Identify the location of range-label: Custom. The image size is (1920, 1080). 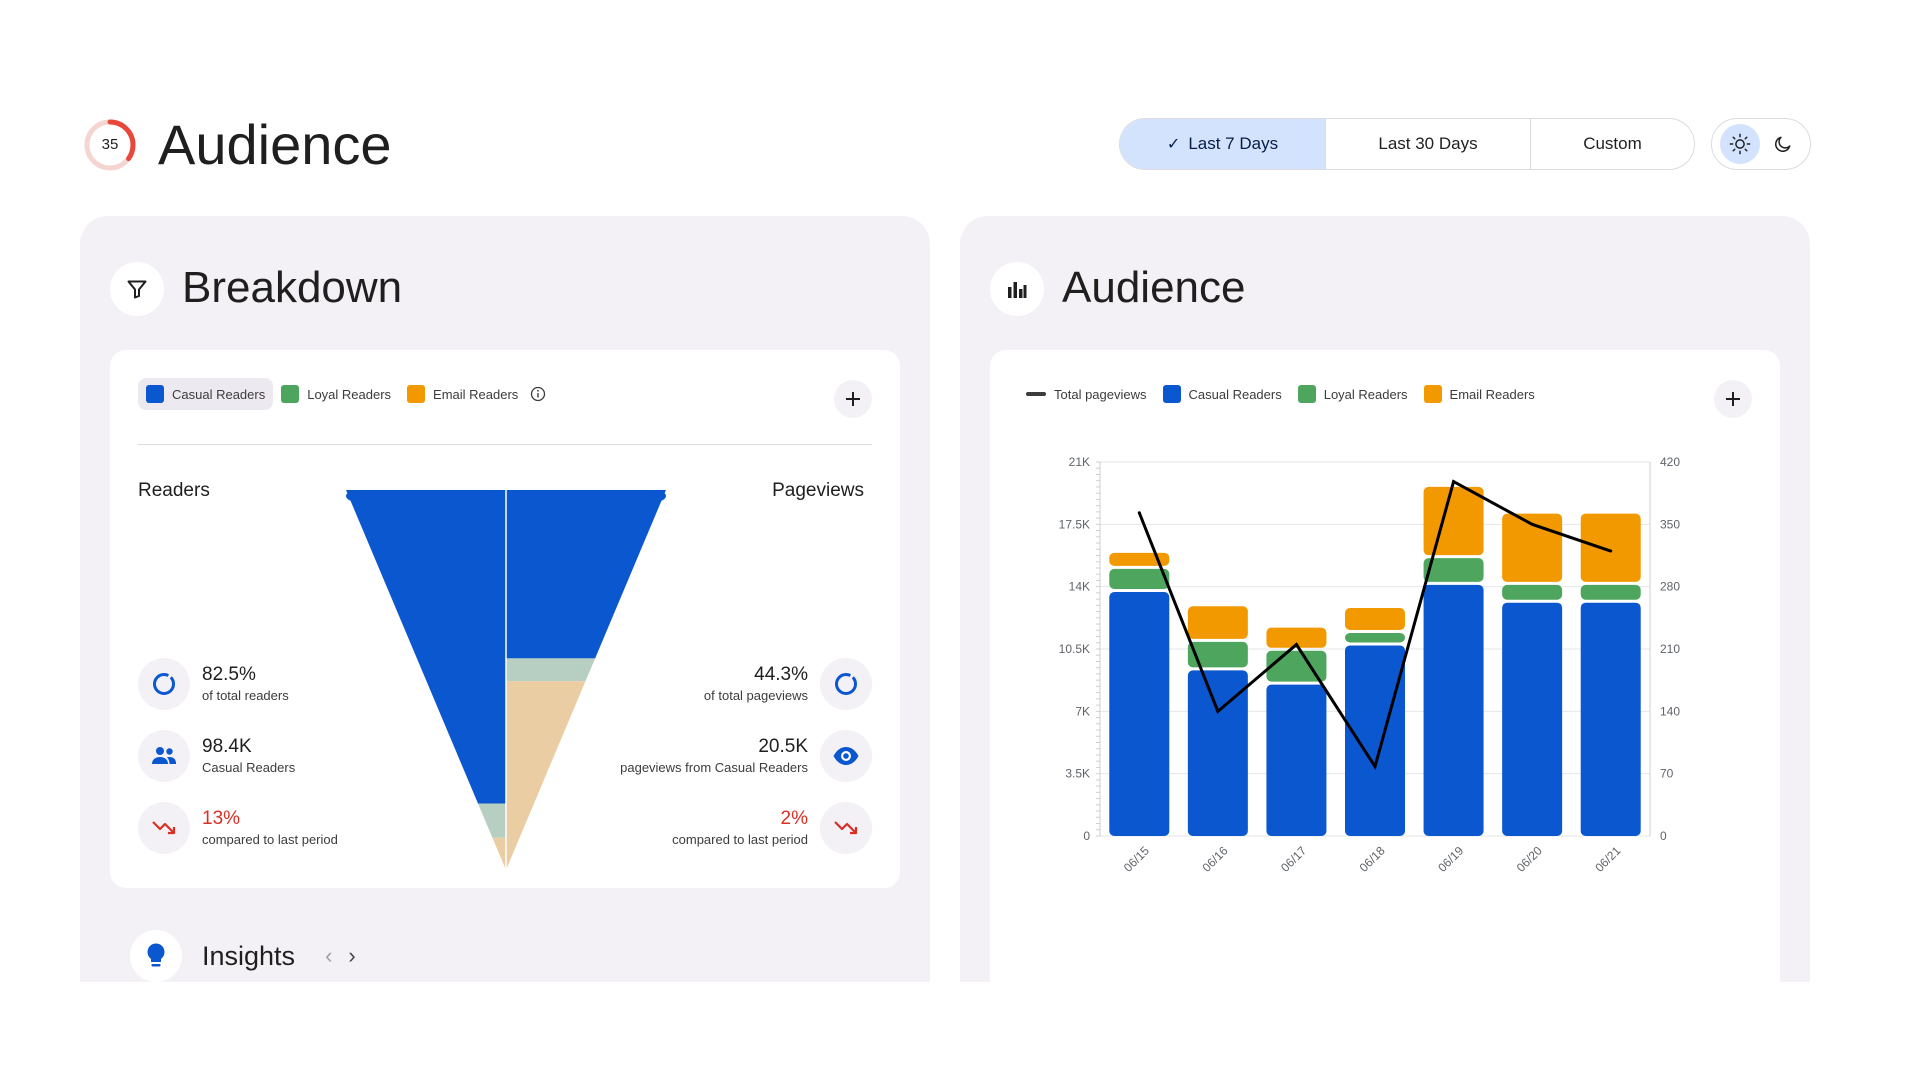
(1612, 143).